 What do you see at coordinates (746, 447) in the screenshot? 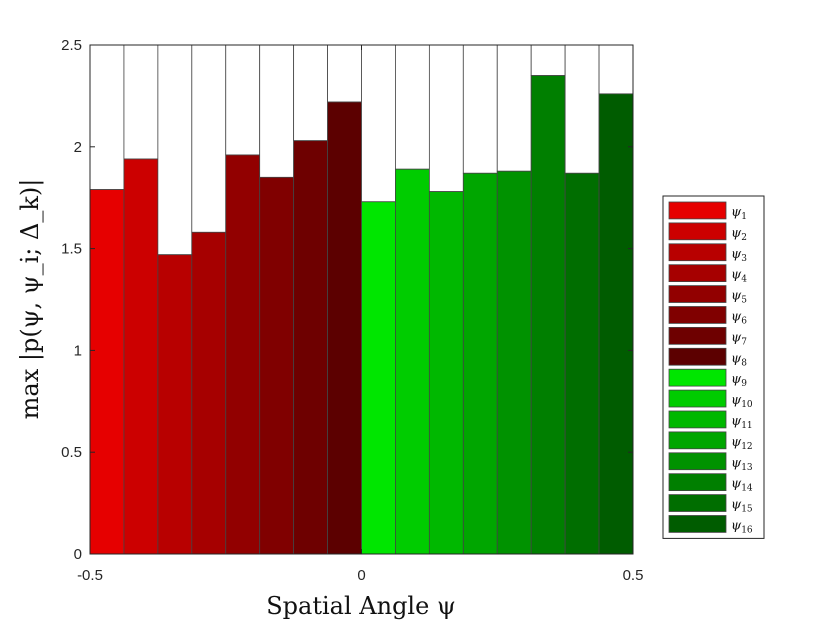
I see `legend-label-subscript: 12` at bounding box center [746, 447].